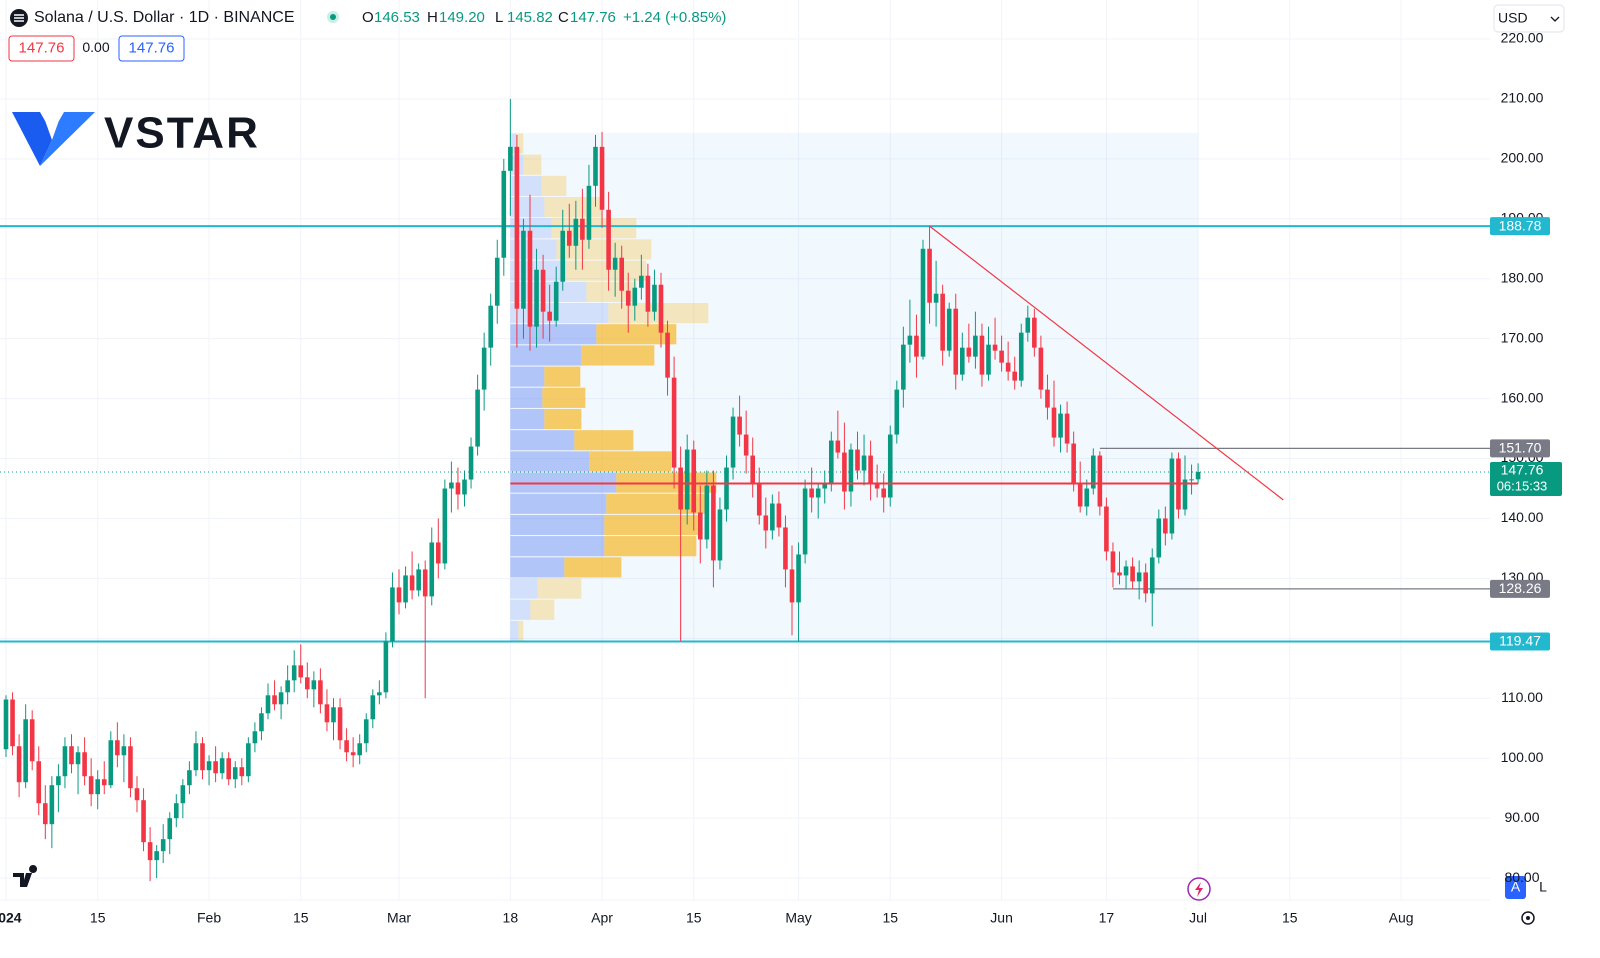 The height and width of the screenshot is (958, 1600). What do you see at coordinates (1522, 277) in the screenshot?
I see `y-tick-label: 180.00` at bounding box center [1522, 277].